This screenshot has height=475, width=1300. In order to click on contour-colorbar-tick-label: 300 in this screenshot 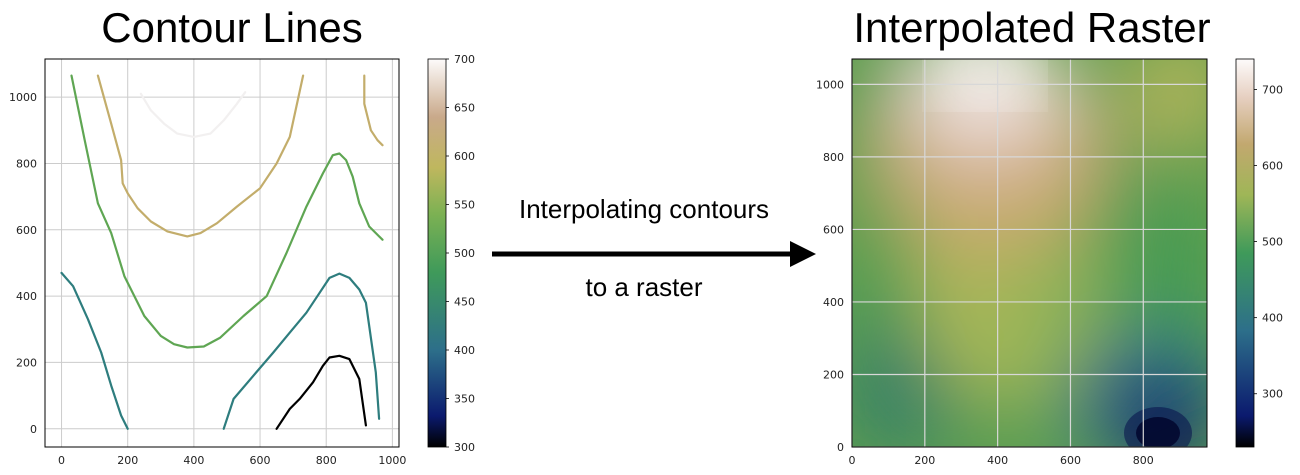, I will do `click(464, 447)`.